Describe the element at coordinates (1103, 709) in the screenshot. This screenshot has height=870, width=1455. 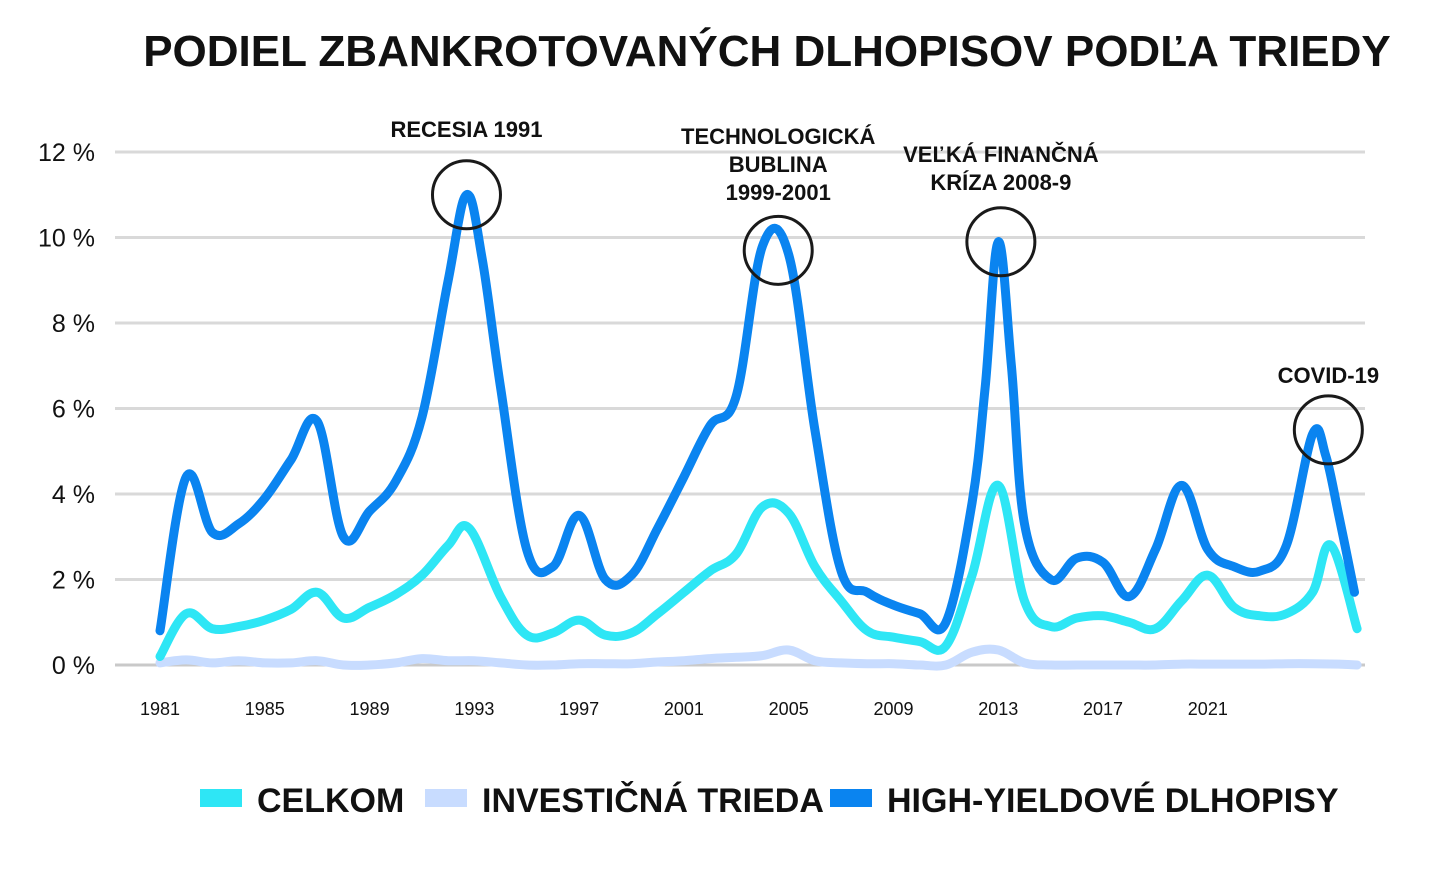
I see `x-tick-label: 2017` at that location.